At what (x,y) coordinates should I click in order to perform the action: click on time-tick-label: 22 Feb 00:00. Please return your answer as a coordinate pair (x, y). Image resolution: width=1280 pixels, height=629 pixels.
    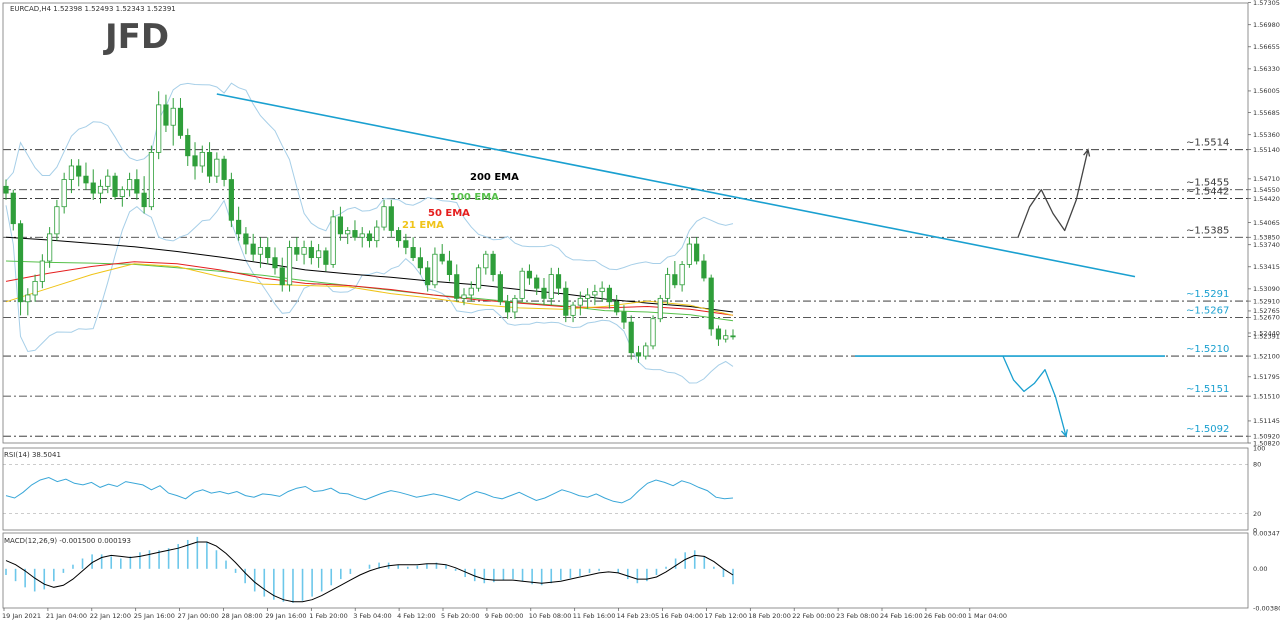
    Looking at the image, I should click on (813, 616).